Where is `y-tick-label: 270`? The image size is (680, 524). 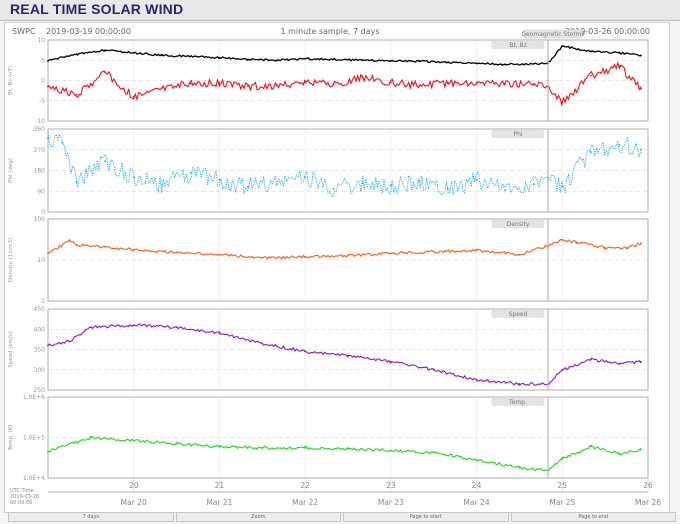 y-tick-label: 270 is located at coordinates (40, 150).